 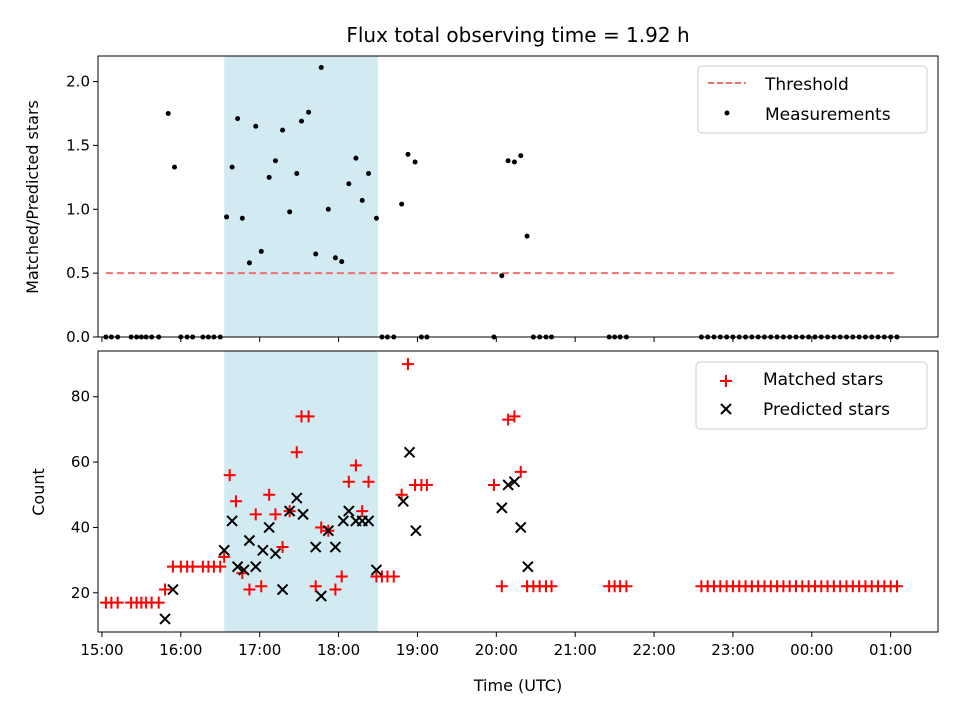 I want to click on top-y-tick-label: 2.0, so click(x=78, y=82).